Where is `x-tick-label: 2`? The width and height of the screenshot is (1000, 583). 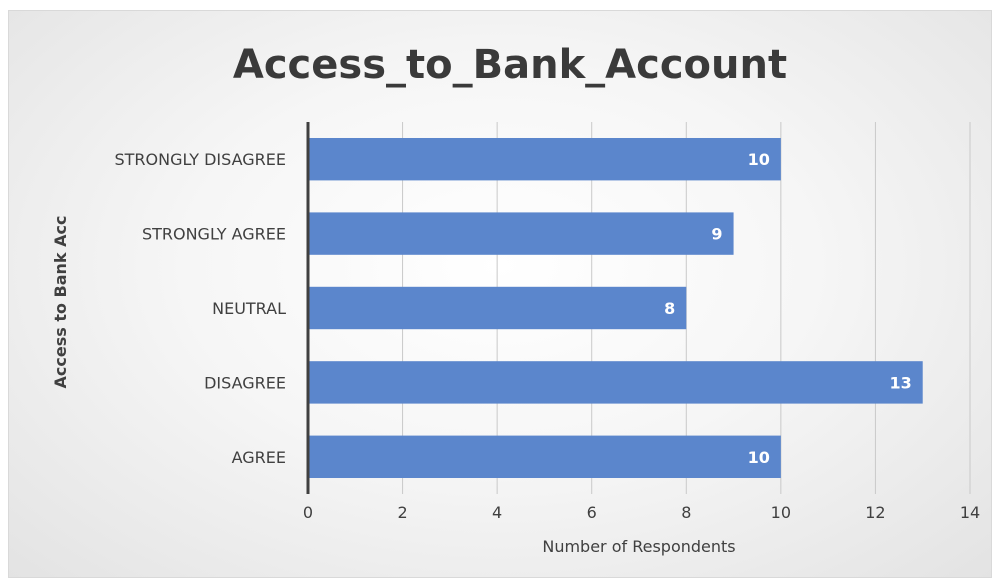
x-tick-label: 2 is located at coordinates (402, 512).